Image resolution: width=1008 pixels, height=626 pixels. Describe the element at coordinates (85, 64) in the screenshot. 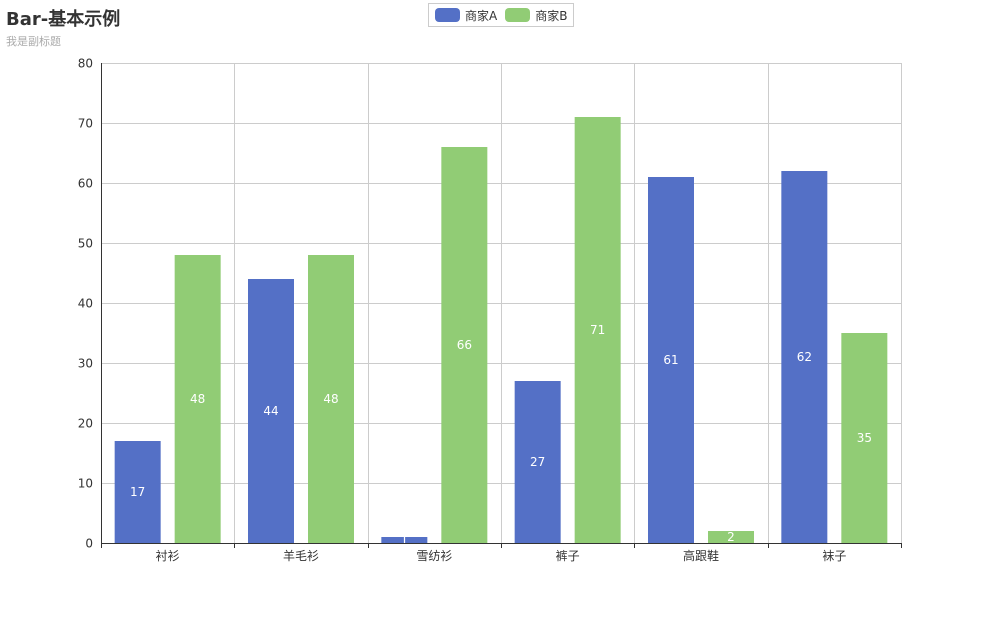

I see `y-tick-label: 80` at that location.